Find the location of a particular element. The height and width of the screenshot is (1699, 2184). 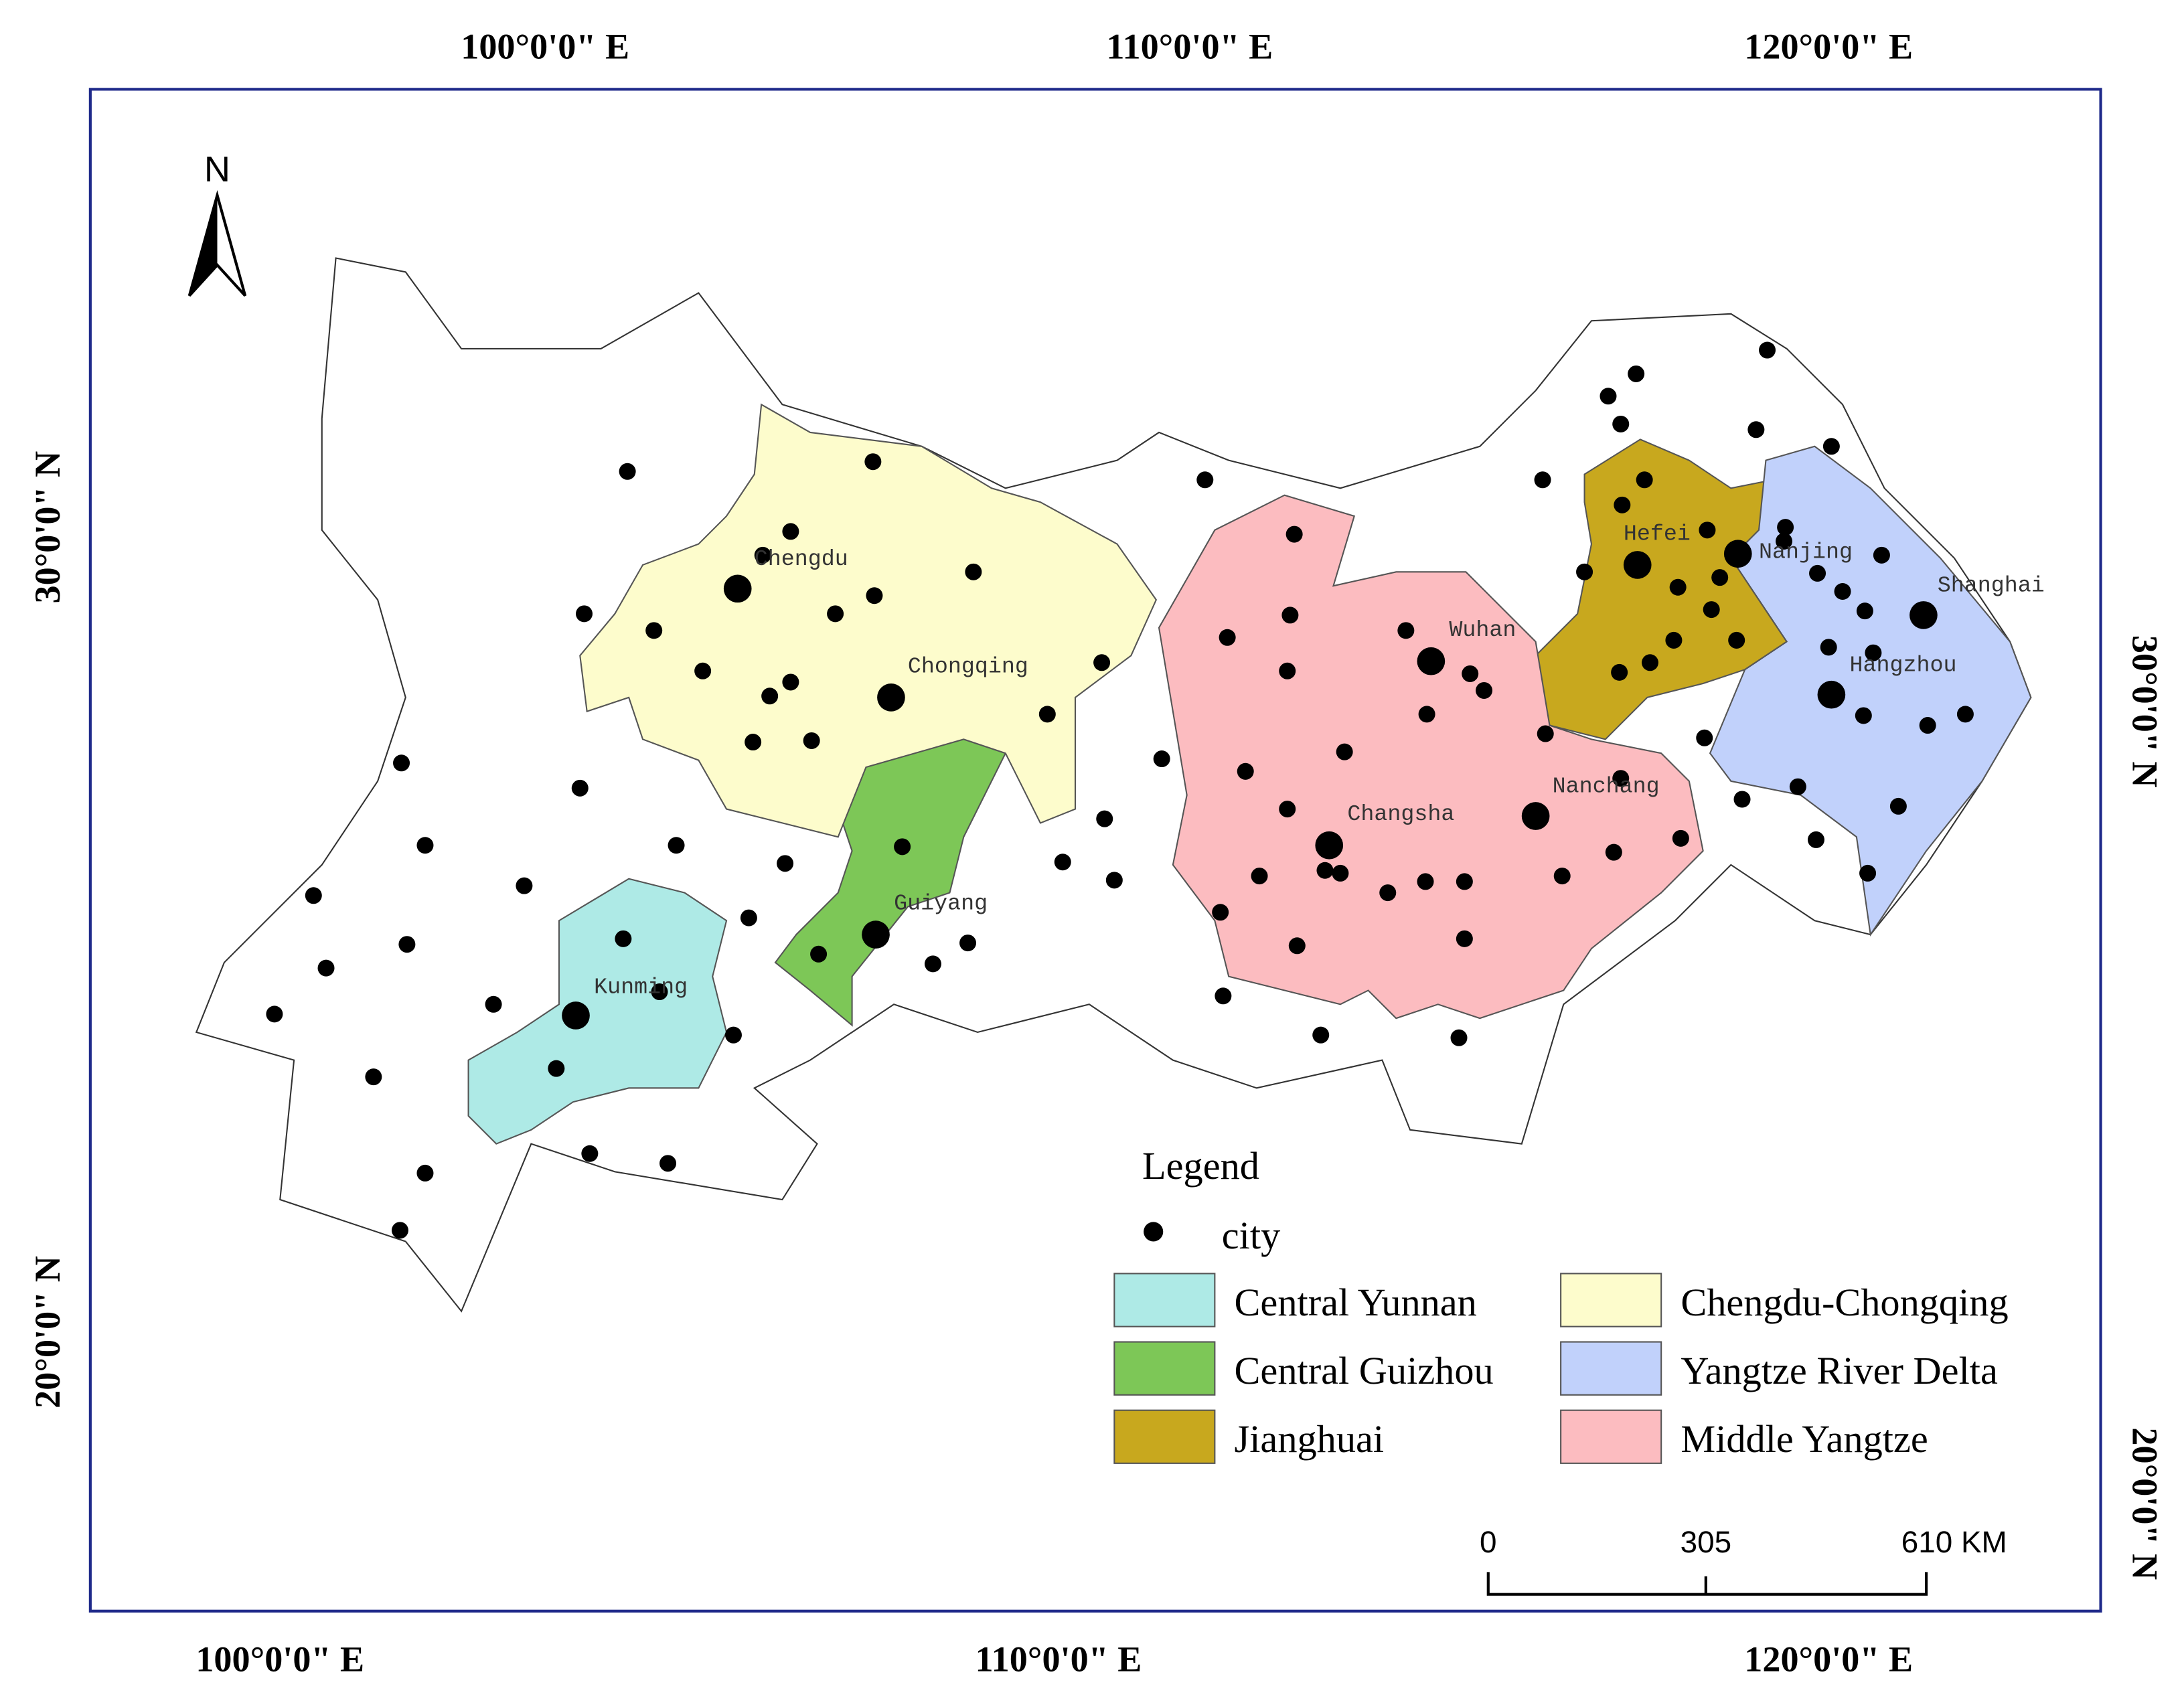

scale-label: 305 is located at coordinates (1706, 1542).